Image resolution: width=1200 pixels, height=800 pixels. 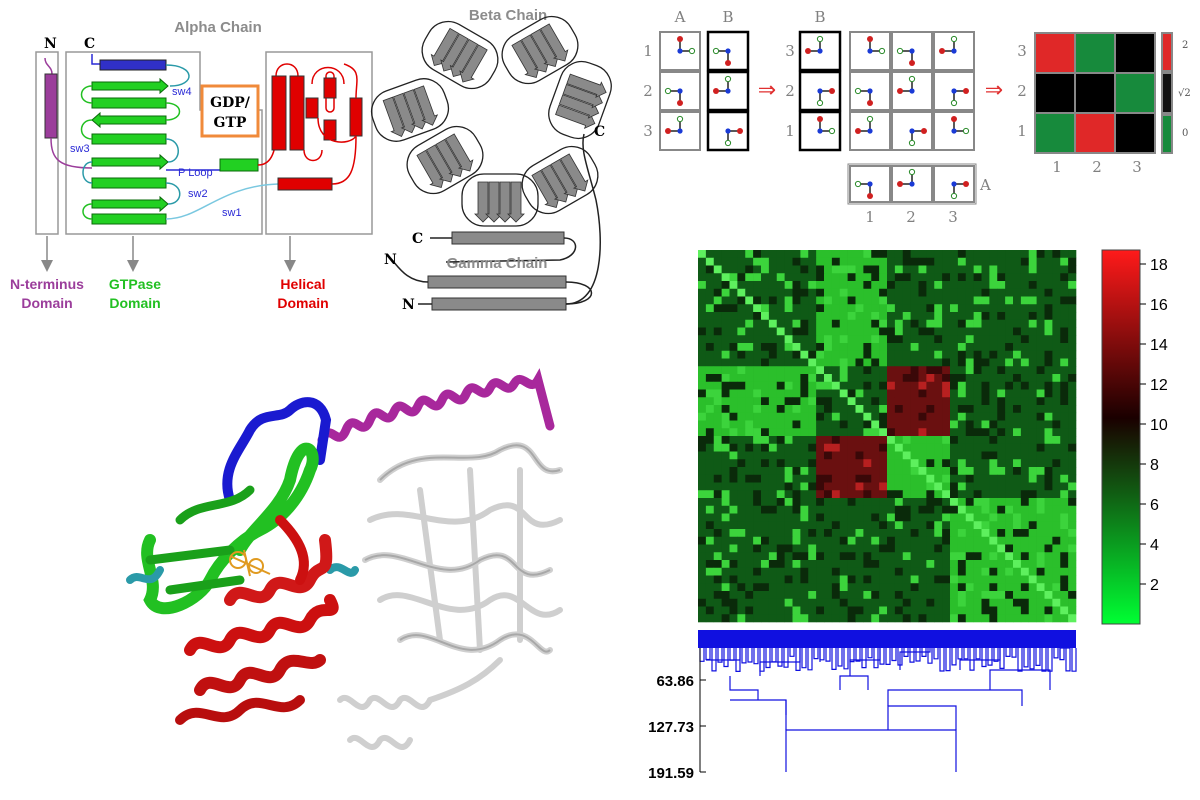 What do you see at coordinates (408, 305) in the screenshot?
I see `gamma-n-label-2: N` at bounding box center [408, 305].